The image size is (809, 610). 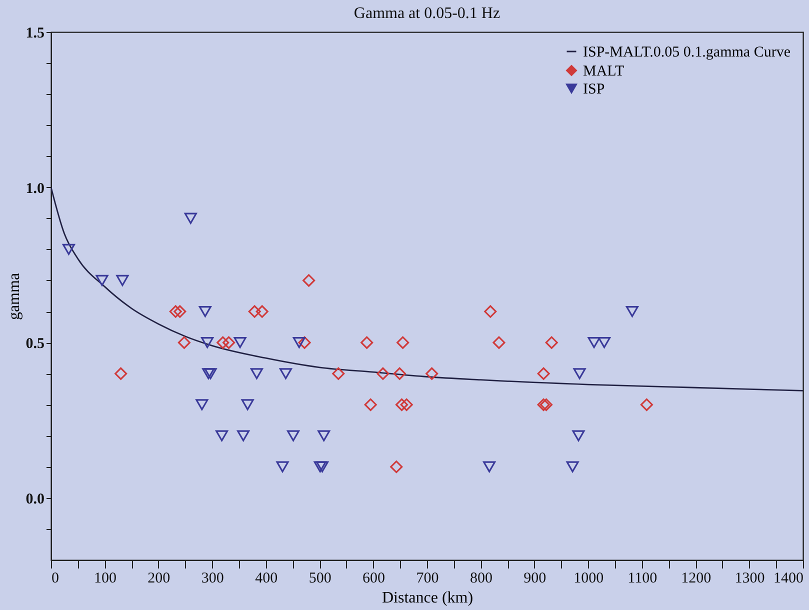 What do you see at coordinates (481, 578) in the screenshot?
I see `x-tick-label: 800` at bounding box center [481, 578].